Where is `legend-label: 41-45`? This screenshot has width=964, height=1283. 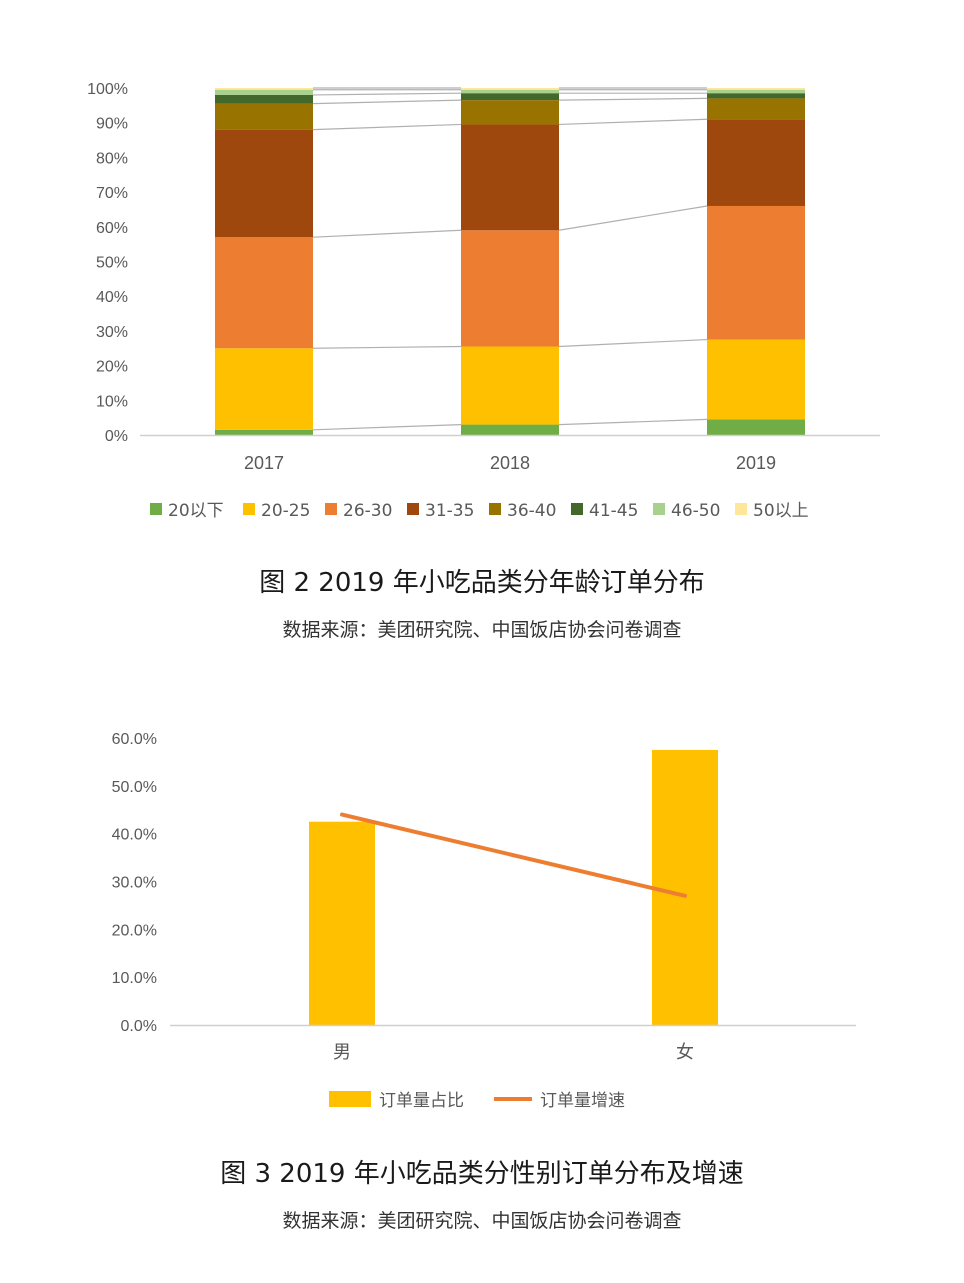 legend-label: 41-45 is located at coordinates (613, 511).